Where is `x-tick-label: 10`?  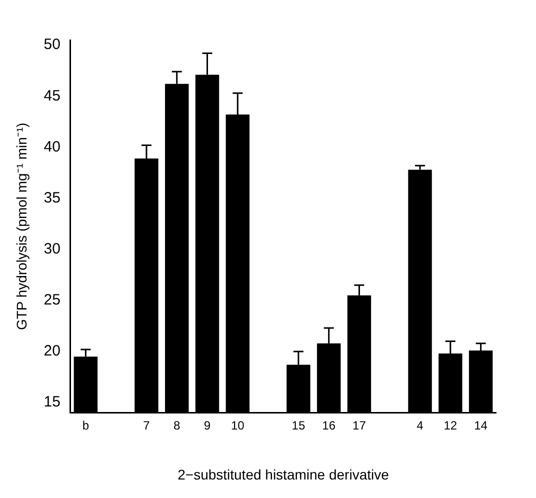
x-tick-label: 10 is located at coordinates (237, 425).